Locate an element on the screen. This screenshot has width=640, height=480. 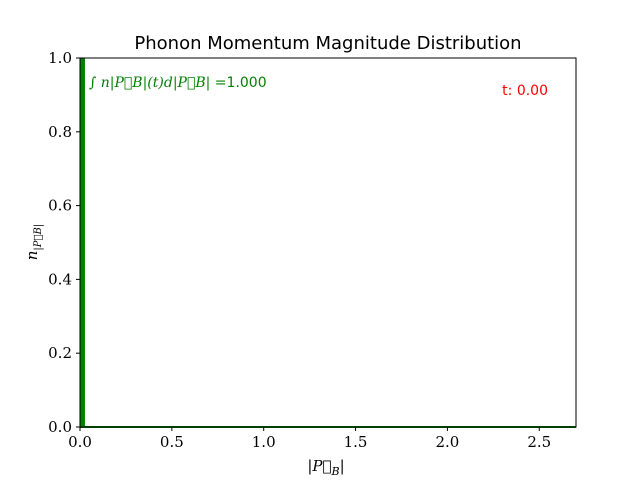
y-axis-ticks: 0.0 0.2 0.4 0.6 0.8 1.0 is located at coordinates (64, 242).